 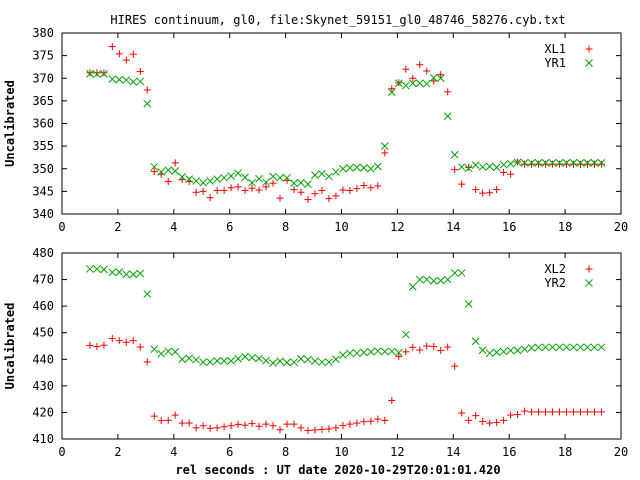 What do you see at coordinates (43, 306) in the screenshot?
I see `y-tick-label: 460` at bounding box center [43, 306].